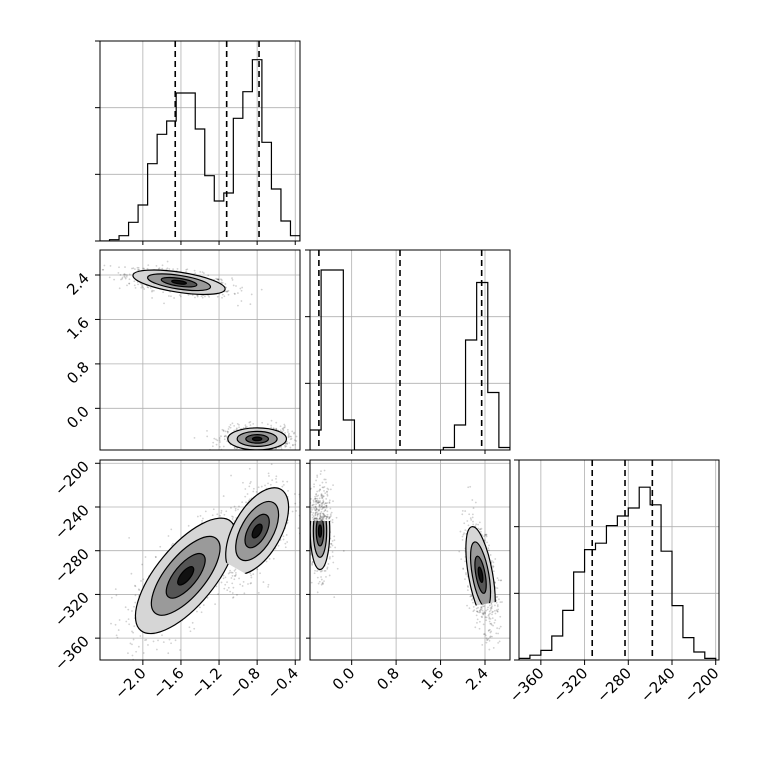 The height and width of the screenshot is (760, 760). Describe the element at coordinates (283, 683) in the screenshot. I see `x-axis-0-tick-label-4: −0.4` at that location.